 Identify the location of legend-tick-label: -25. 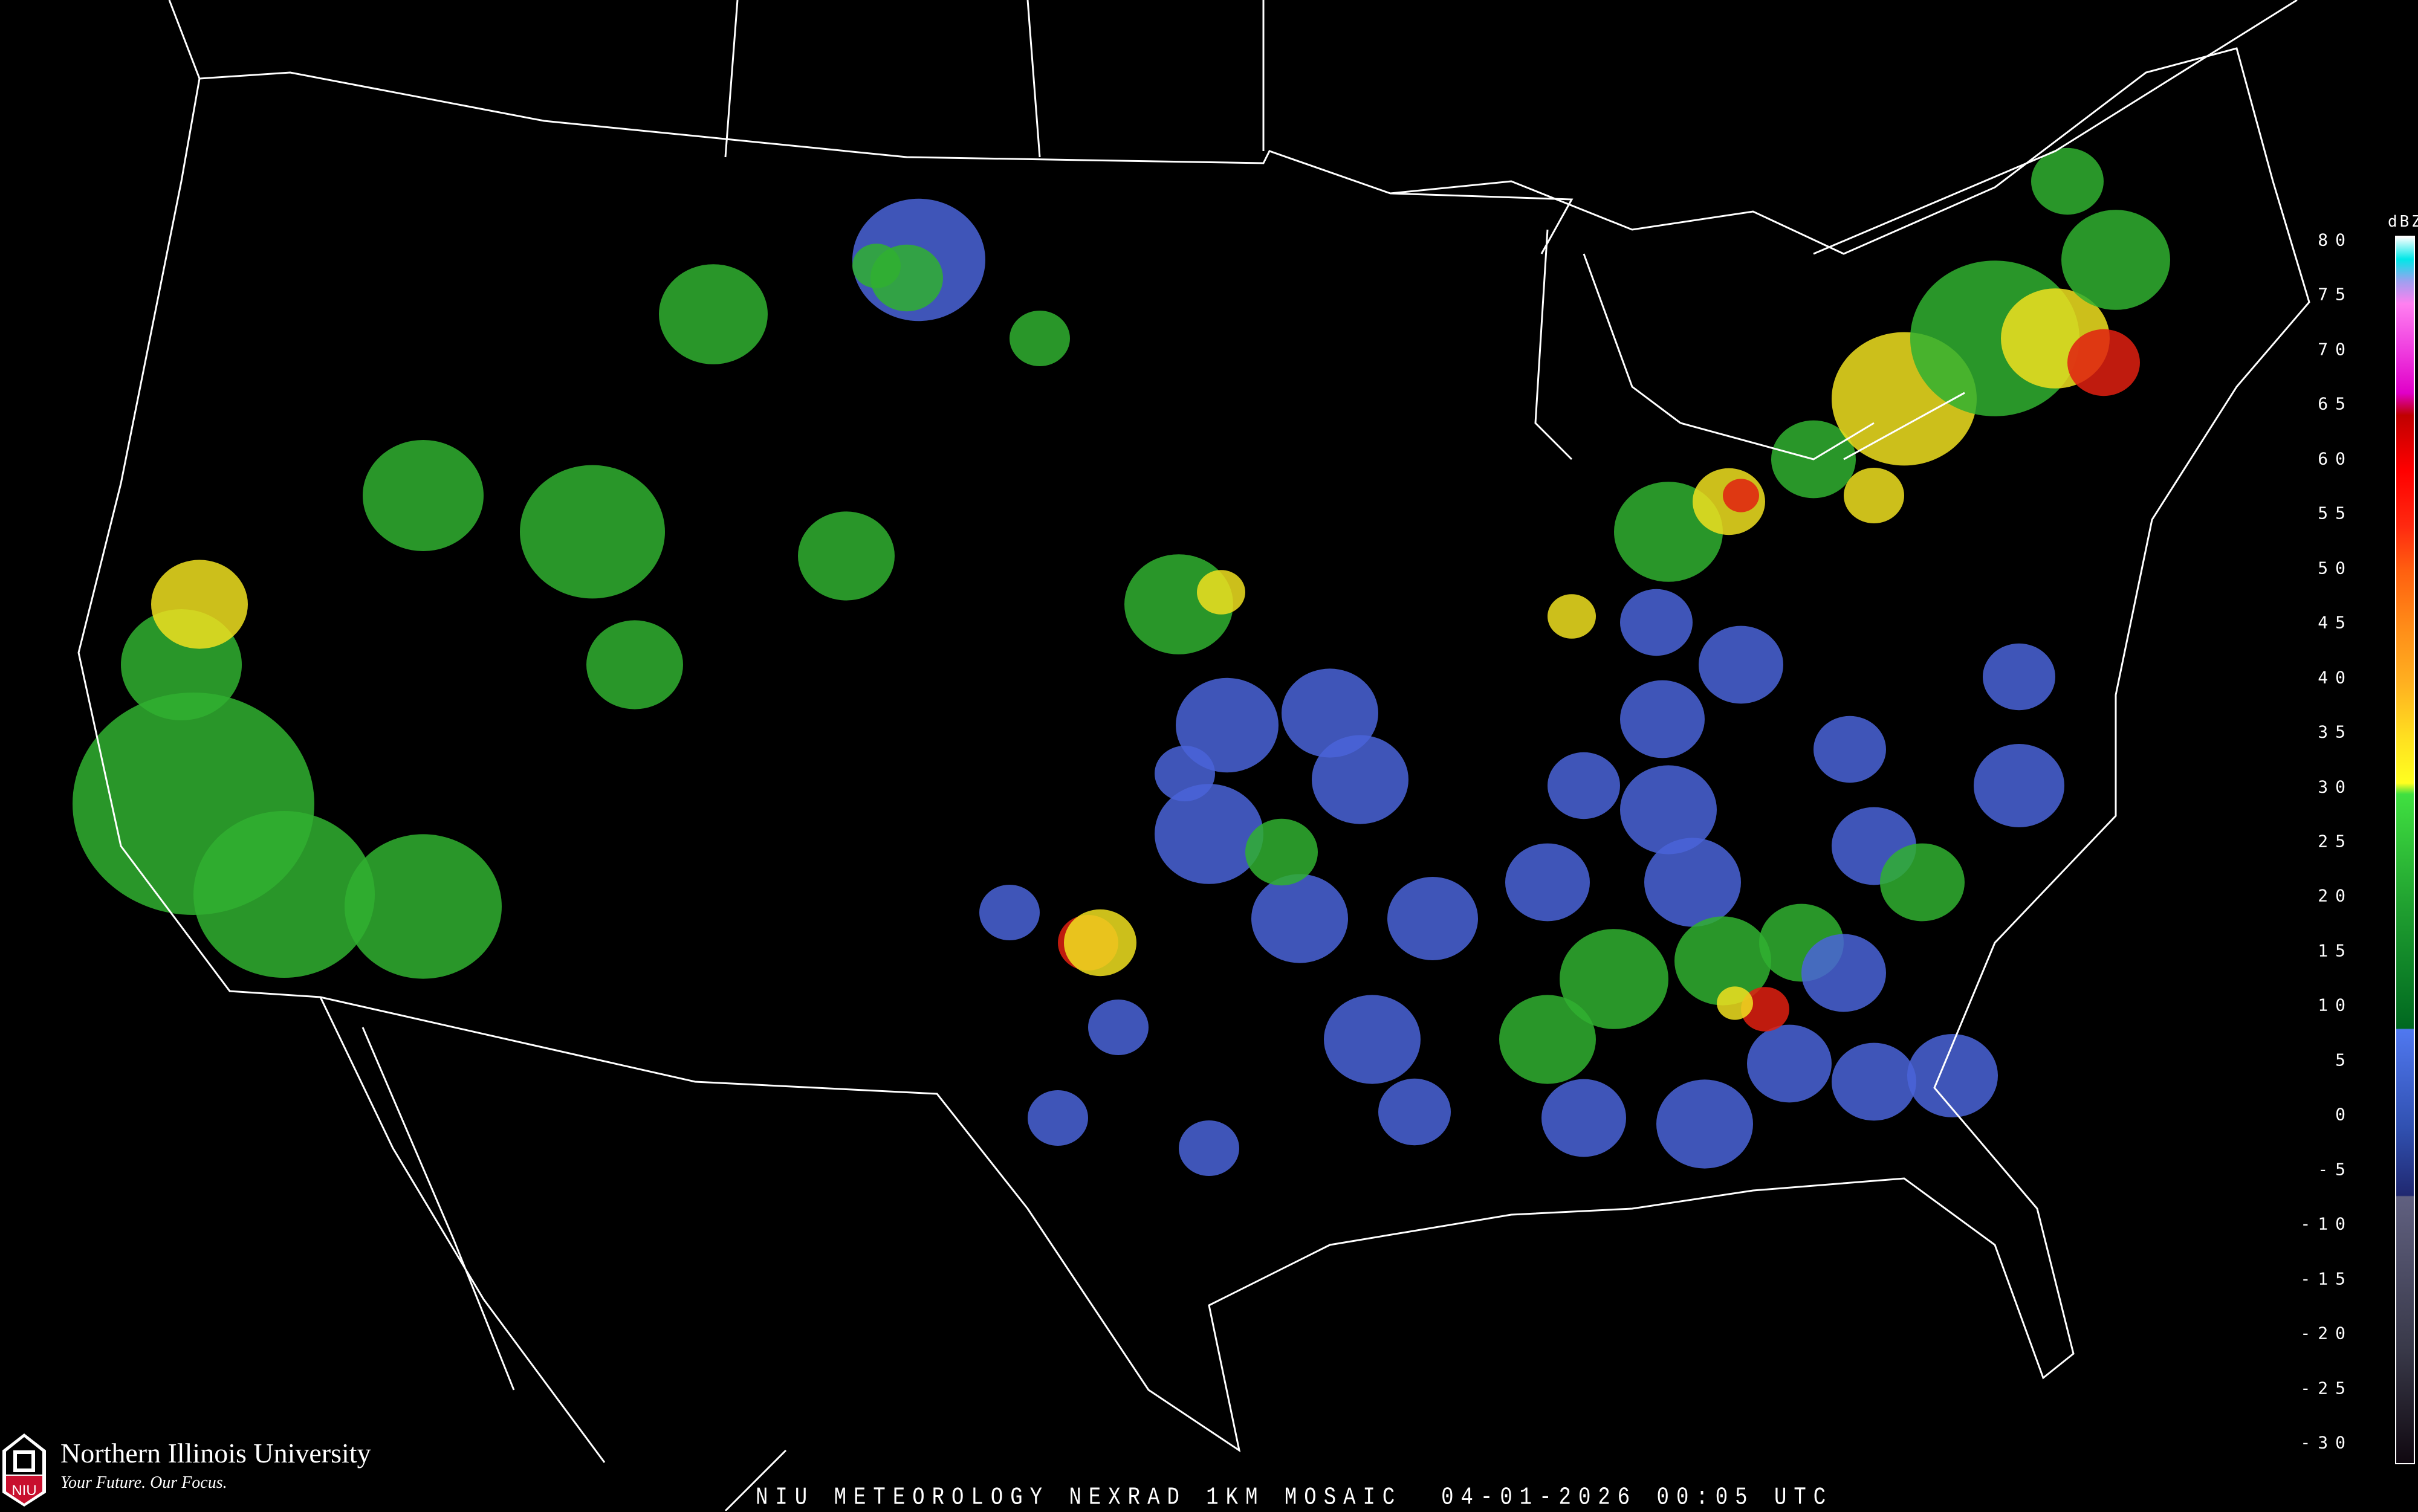
(2327, 1388).